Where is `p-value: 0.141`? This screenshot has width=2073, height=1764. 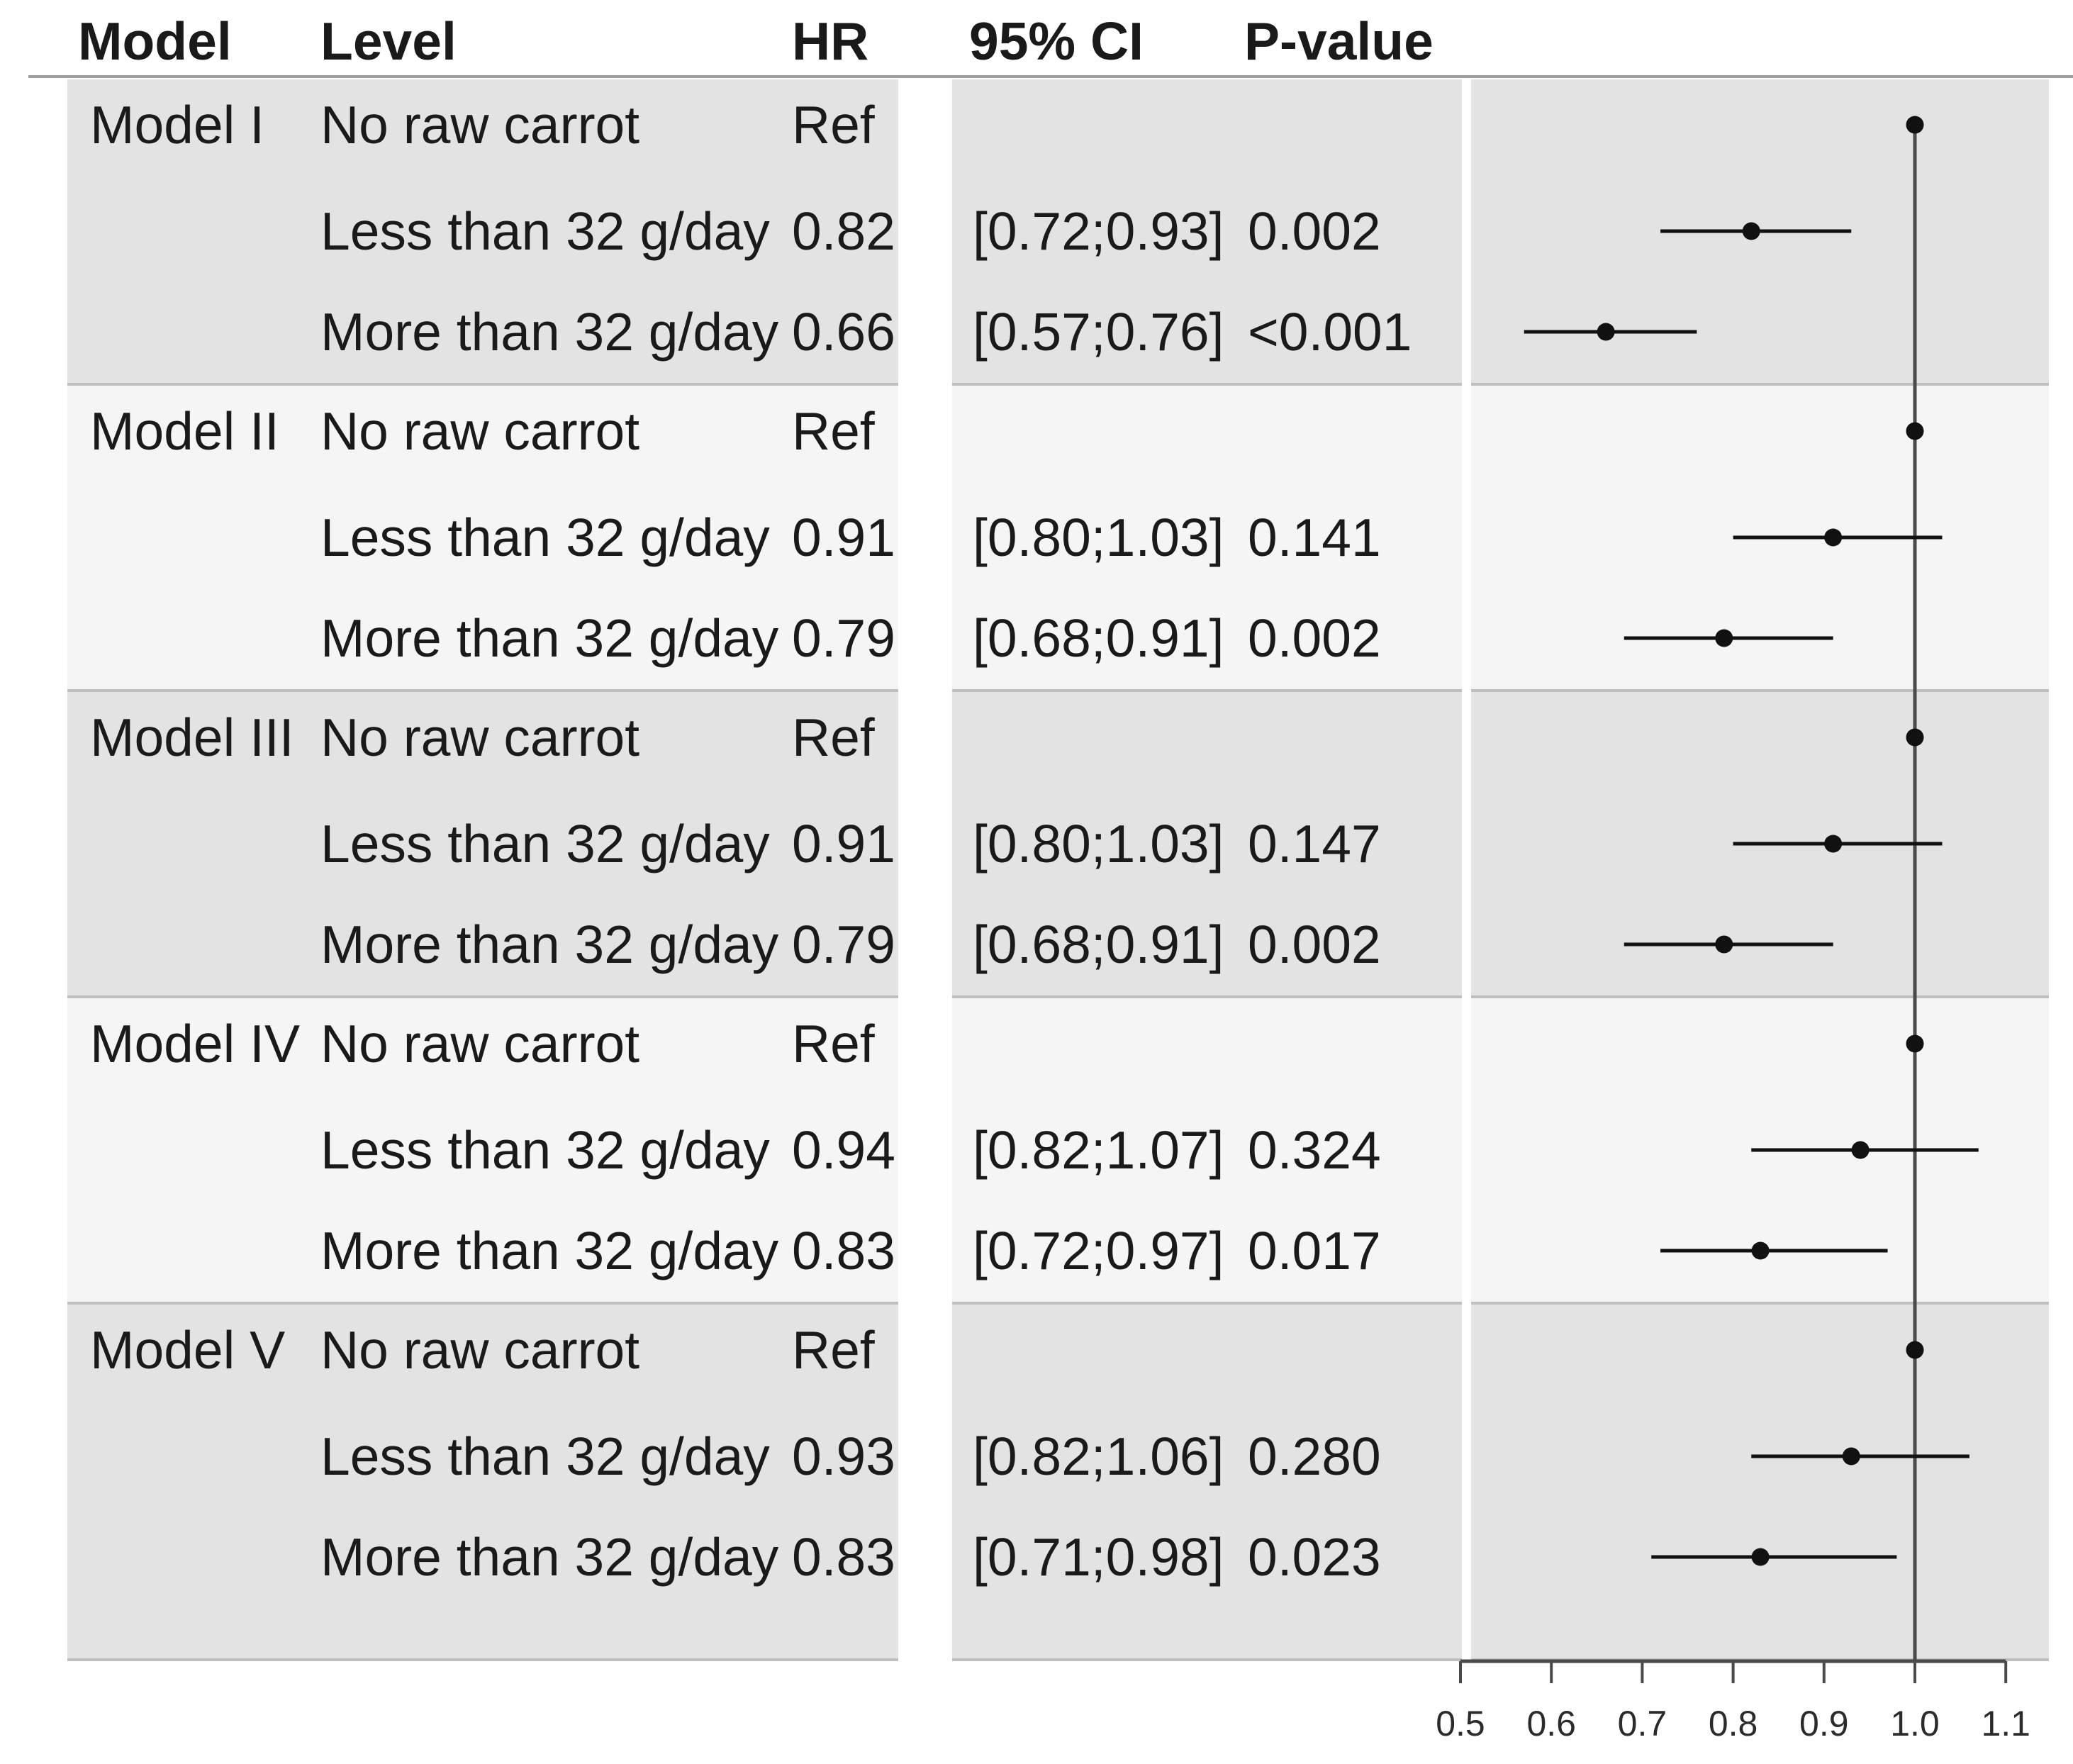
p-value: 0.141 is located at coordinates (1314, 537).